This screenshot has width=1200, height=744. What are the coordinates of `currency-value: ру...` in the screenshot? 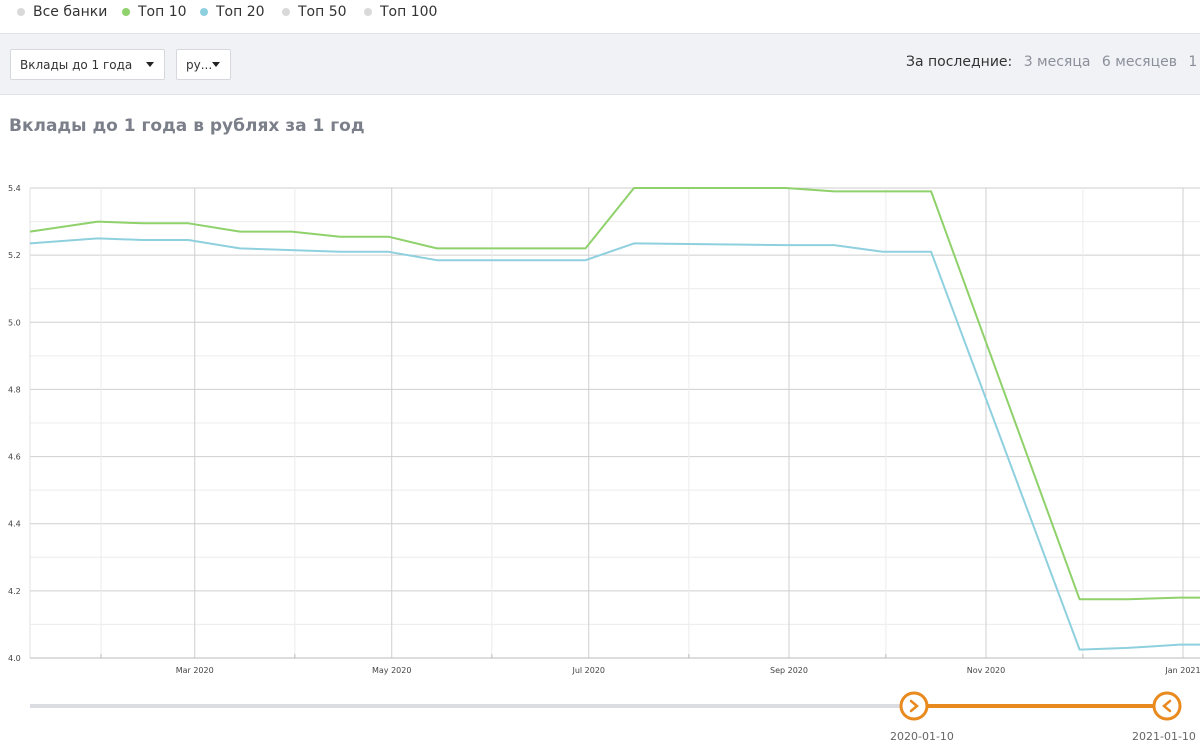 It's located at (199, 64).